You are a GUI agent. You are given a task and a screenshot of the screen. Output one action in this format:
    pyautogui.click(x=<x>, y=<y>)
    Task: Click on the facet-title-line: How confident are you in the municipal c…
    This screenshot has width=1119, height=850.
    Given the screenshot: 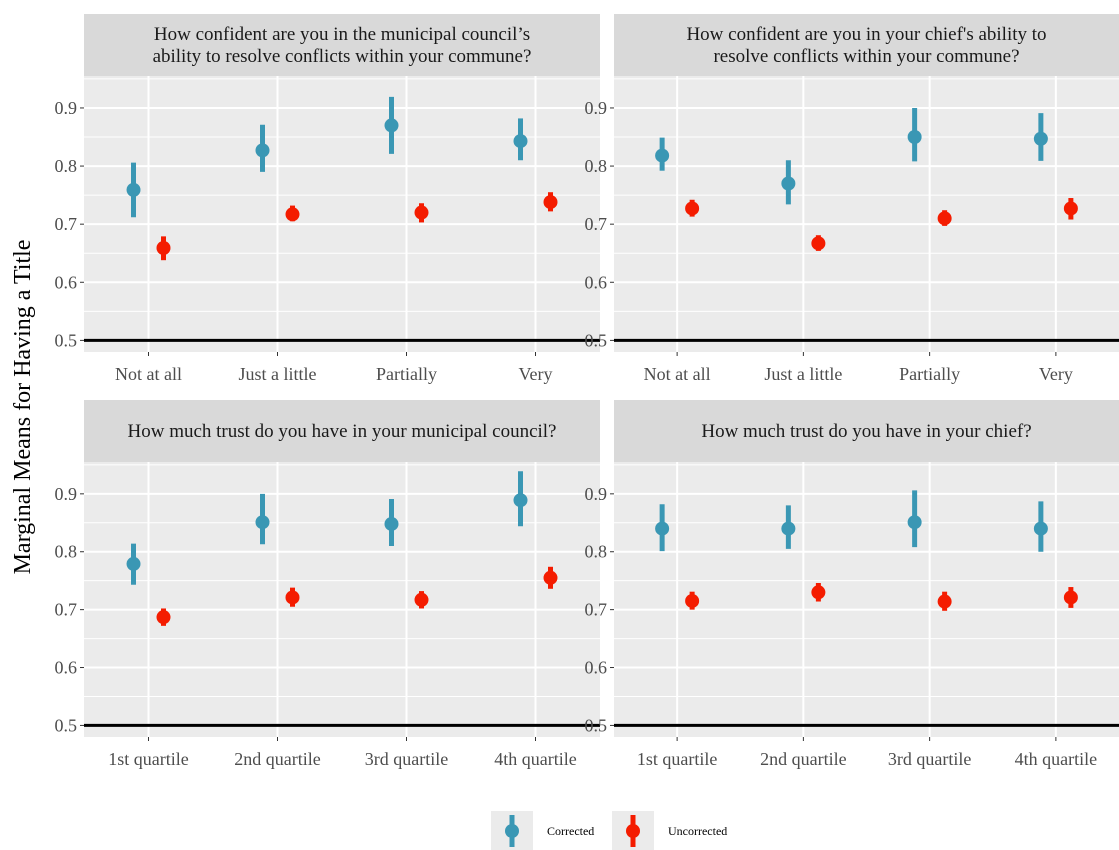 What is the action you would take?
    pyautogui.click(x=342, y=34)
    